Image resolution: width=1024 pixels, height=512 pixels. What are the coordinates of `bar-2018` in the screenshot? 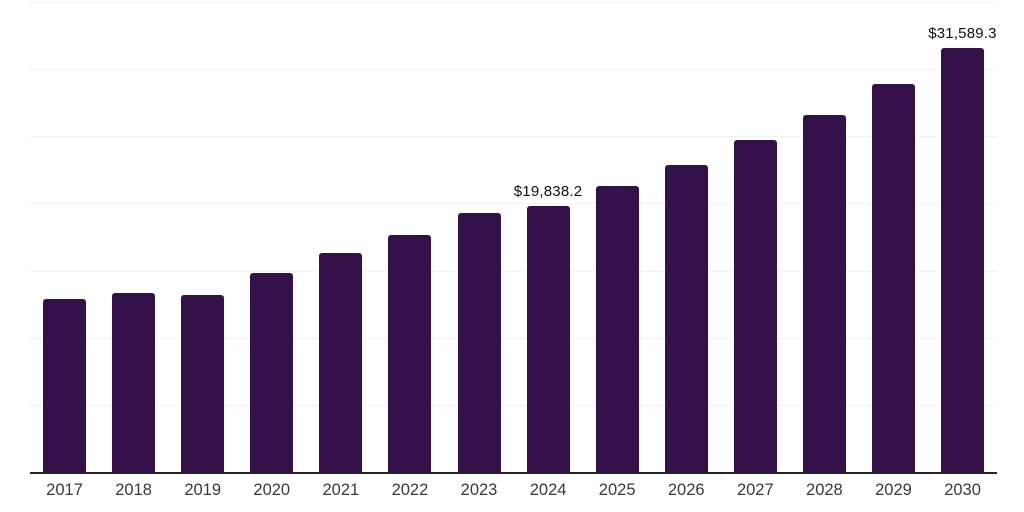 It's located at (134, 382).